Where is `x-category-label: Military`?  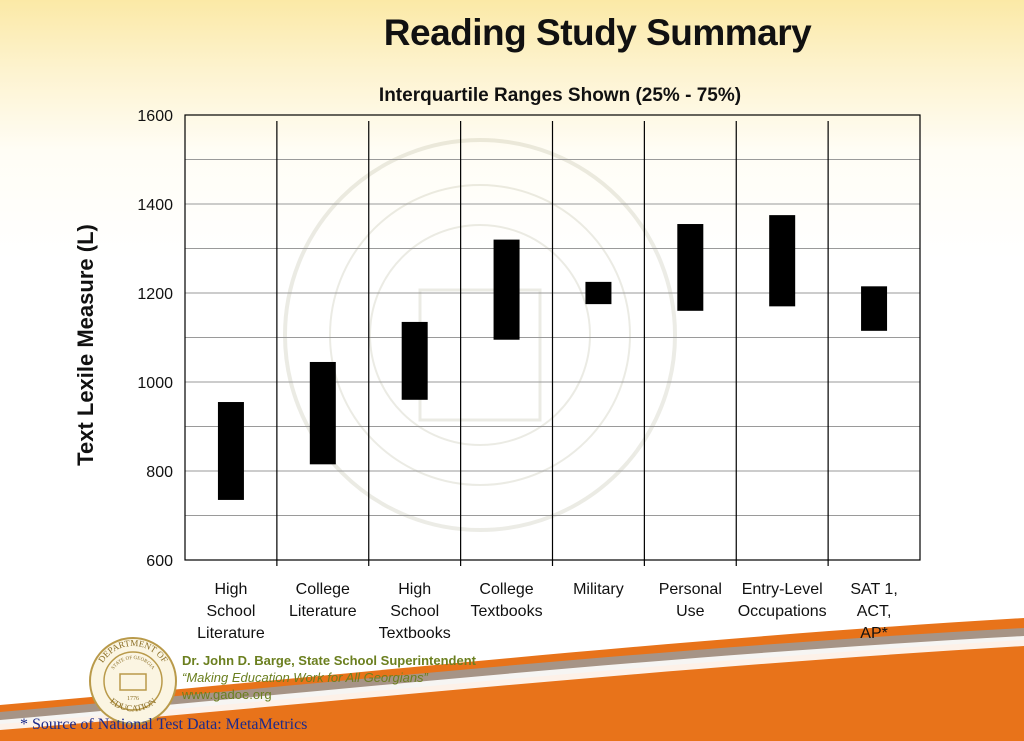 x-category-label: Military is located at coordinates (598, 589).